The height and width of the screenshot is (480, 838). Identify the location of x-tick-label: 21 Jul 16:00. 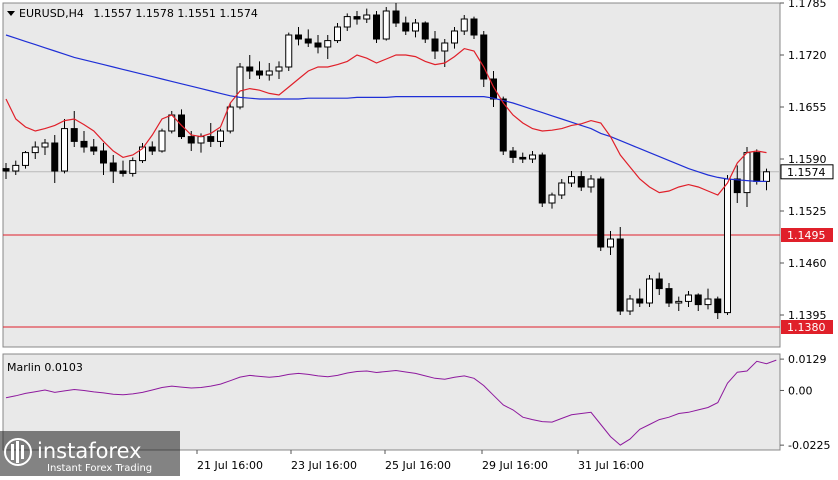
(230, 465).